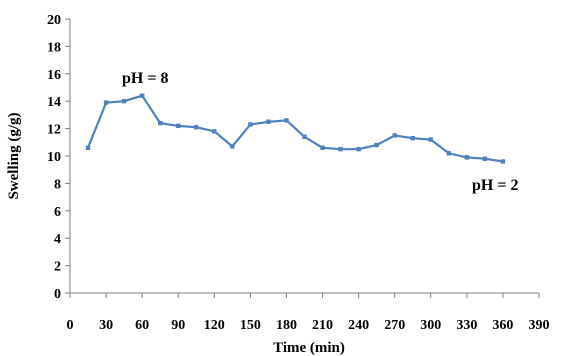 Image resolution: width=562 pixels, height=356 pixels. I want to click on x-tick-label: 60, so click(142, 325).